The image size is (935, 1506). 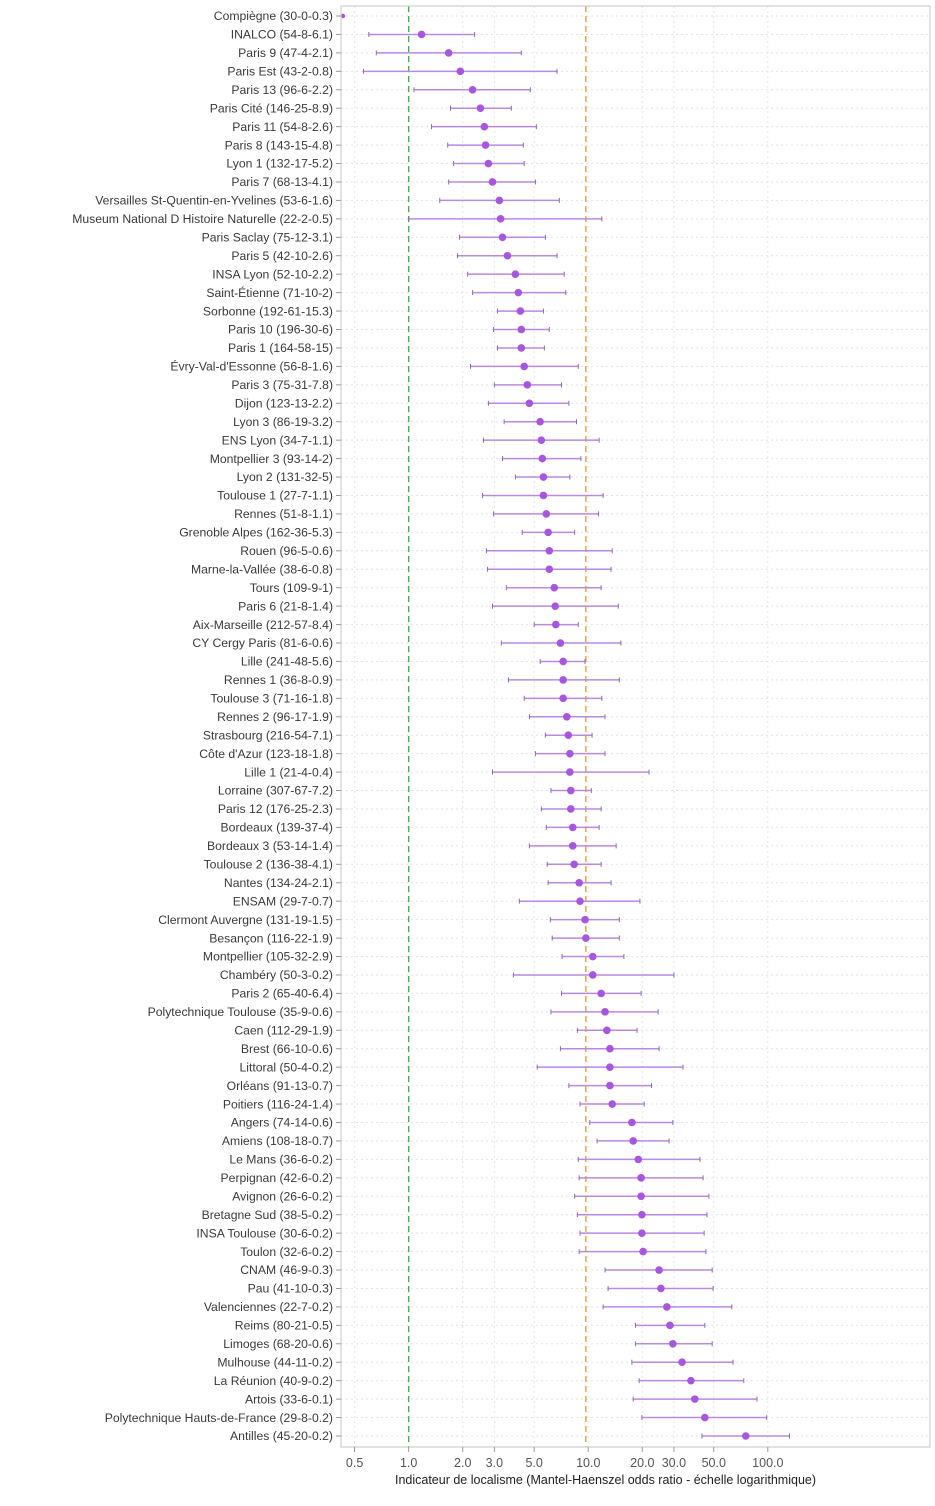 What do you see at coordinates (270, 846) in the screenshot?
I see `y-tick-label: Bordeaux 3 (53-14-1.4)` at bounding box center [270, 846].